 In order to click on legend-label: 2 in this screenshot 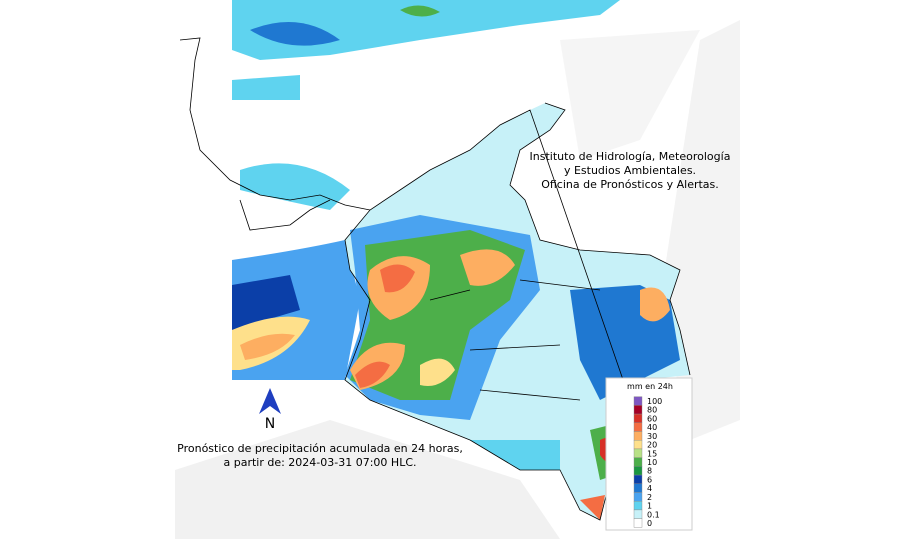, I will do `click(649, 497)`.